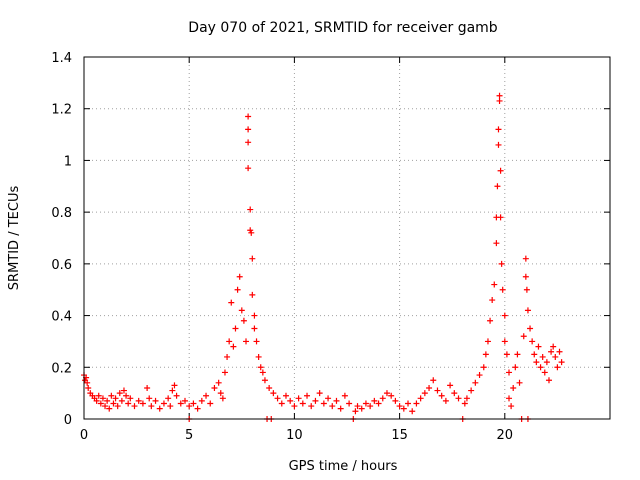 The width and height of the screenshot is (640, 480). Describe the element at coordinates (61, 317) in the screenshot. I see `y-tick-label: 0.4` at that location.